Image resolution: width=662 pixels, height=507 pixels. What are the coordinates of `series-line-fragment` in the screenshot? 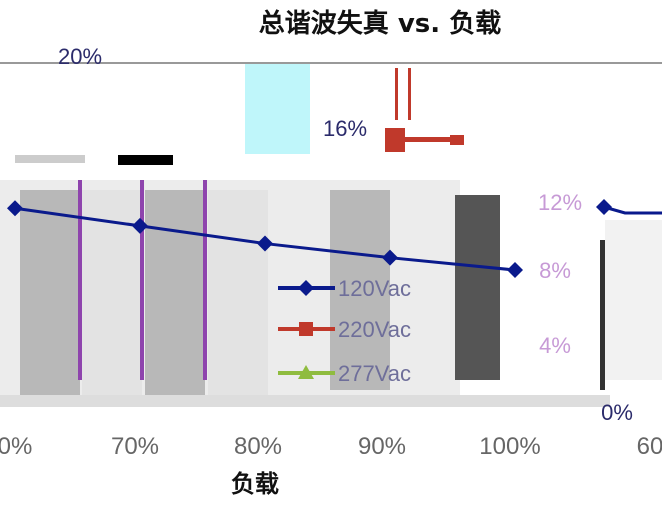 It's located at (632, 210).